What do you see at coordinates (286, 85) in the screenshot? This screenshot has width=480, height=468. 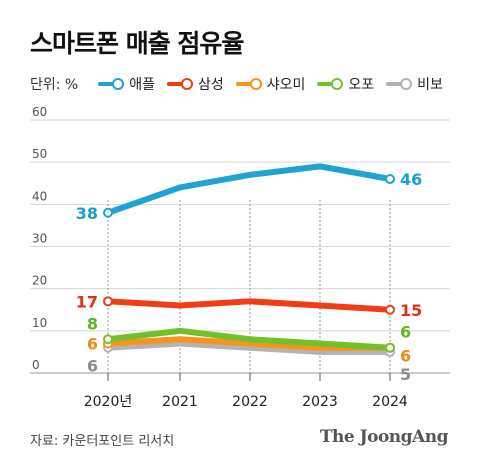 I see `legend-label: 샤오미` at bounding box center [286, 85].